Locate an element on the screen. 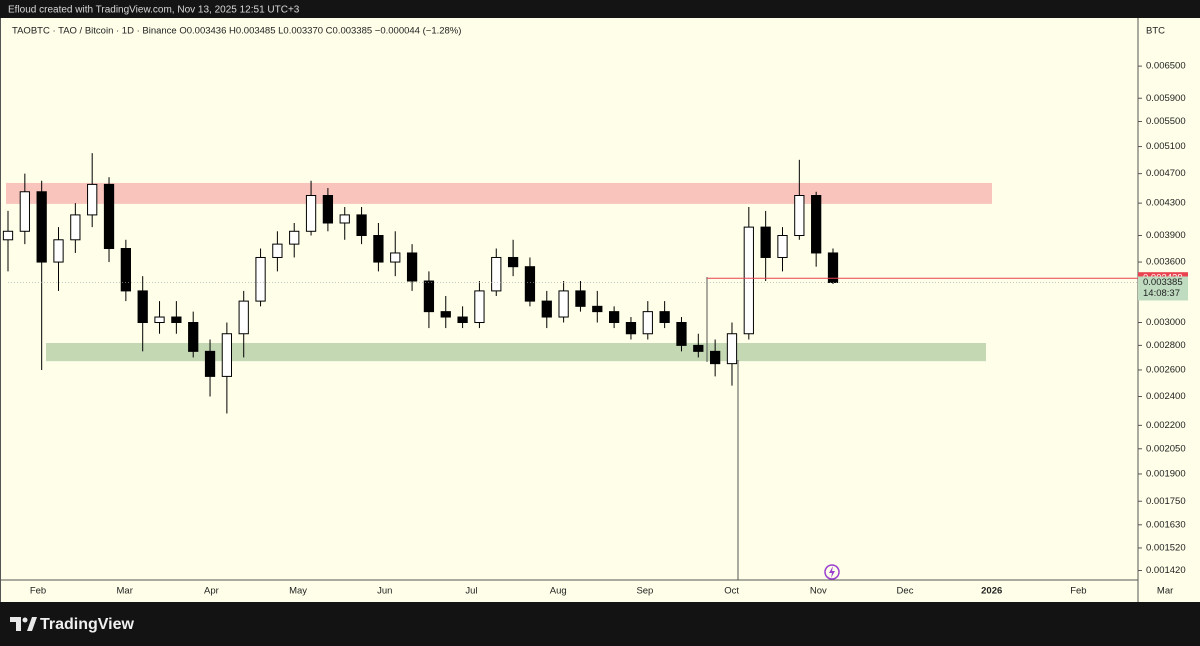 Image resolution: width=1200 pixels, height=646 pixels. y-tick-label: 0.005900 is located at coordinates (1166, 98).